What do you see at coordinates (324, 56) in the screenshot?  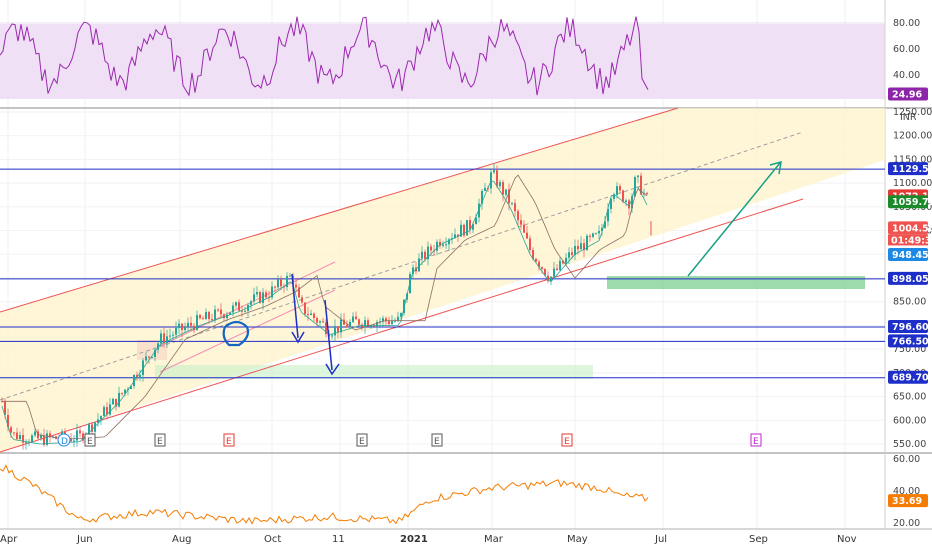 I see `rsi-line` at bounding box center [324, 56].